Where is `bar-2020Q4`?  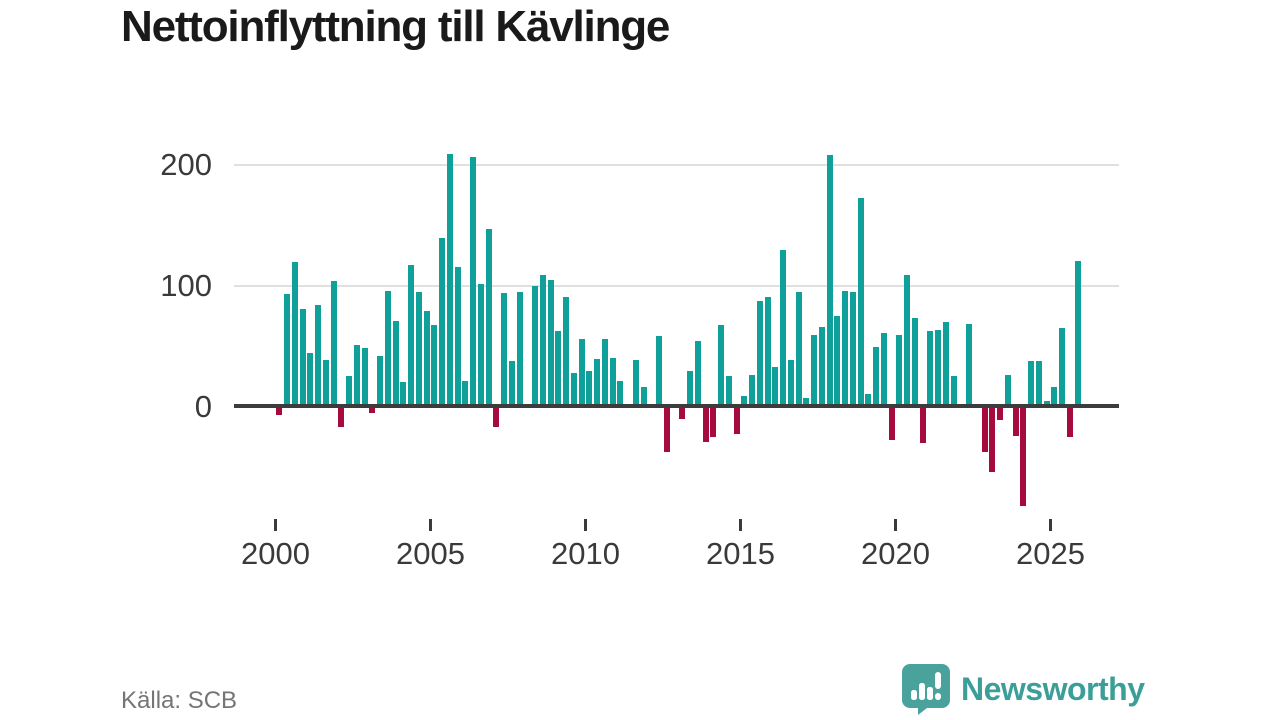 bar-2020Q4 is located at coordinates (922, 426).